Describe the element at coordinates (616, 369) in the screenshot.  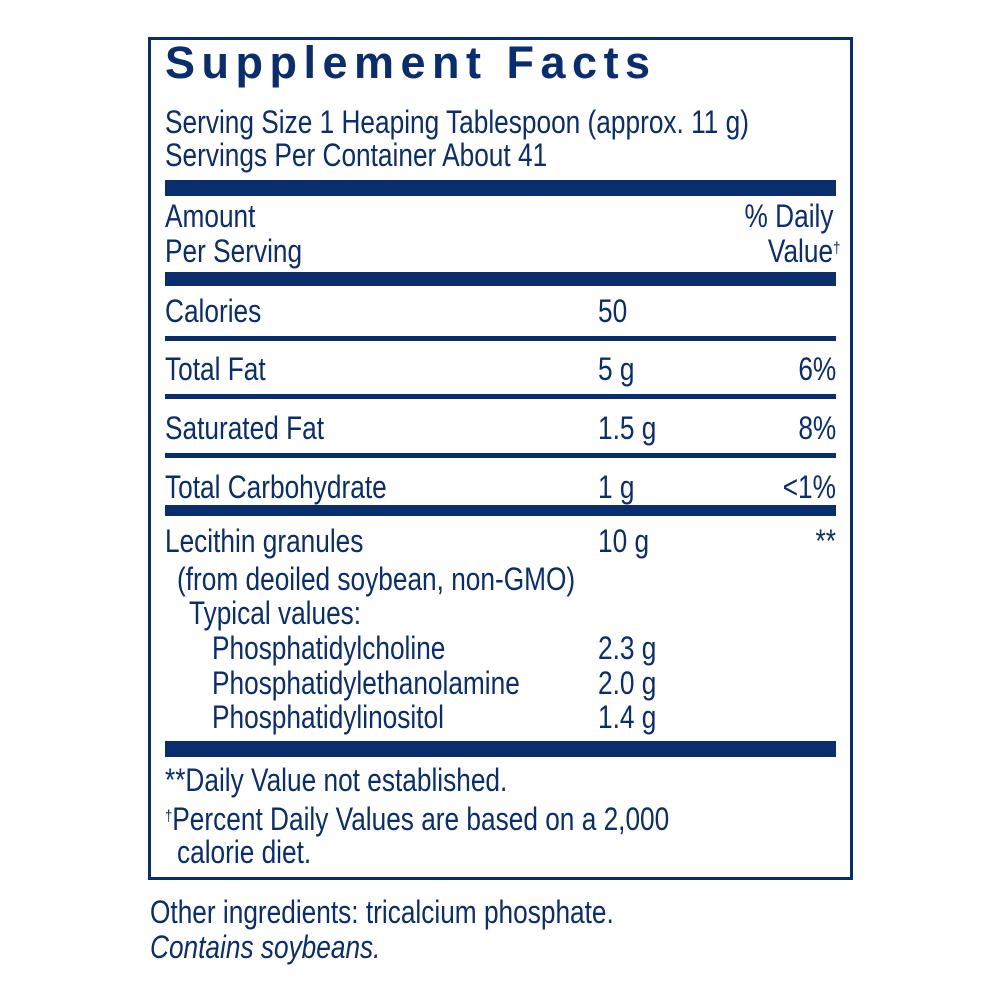
I see `row-amount: 5 g` at that location.